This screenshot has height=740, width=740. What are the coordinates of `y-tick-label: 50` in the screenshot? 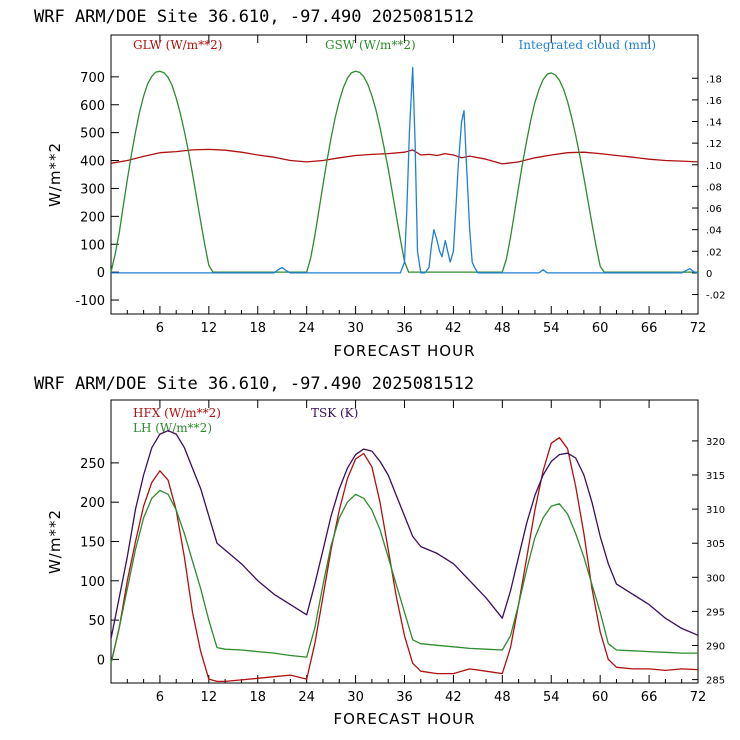 It's located at (96, 621).